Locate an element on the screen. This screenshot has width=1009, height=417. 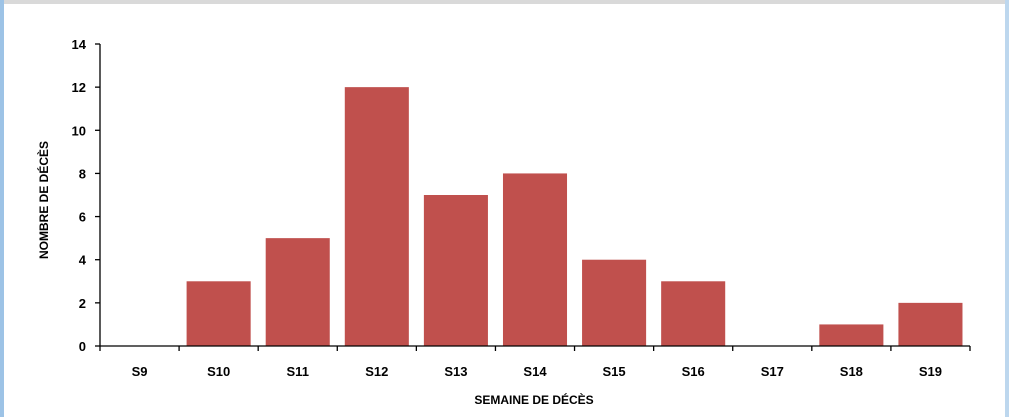
x-tick-label: S12 is located at coordinates (376, 371).